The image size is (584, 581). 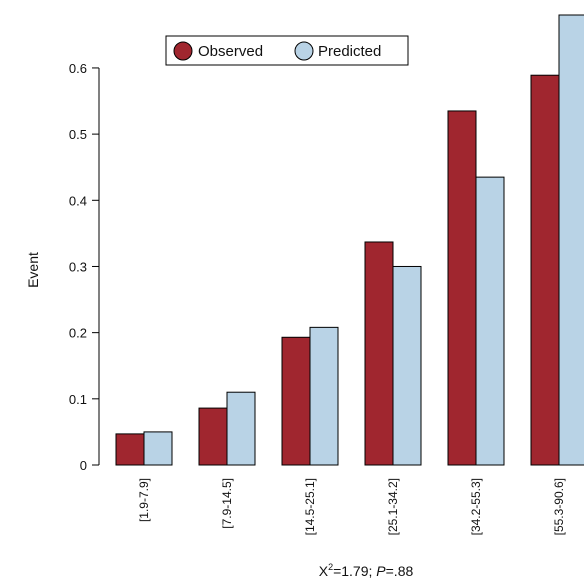 I want to click on y-tick-label: 0.4, so click(x=78, y=200).